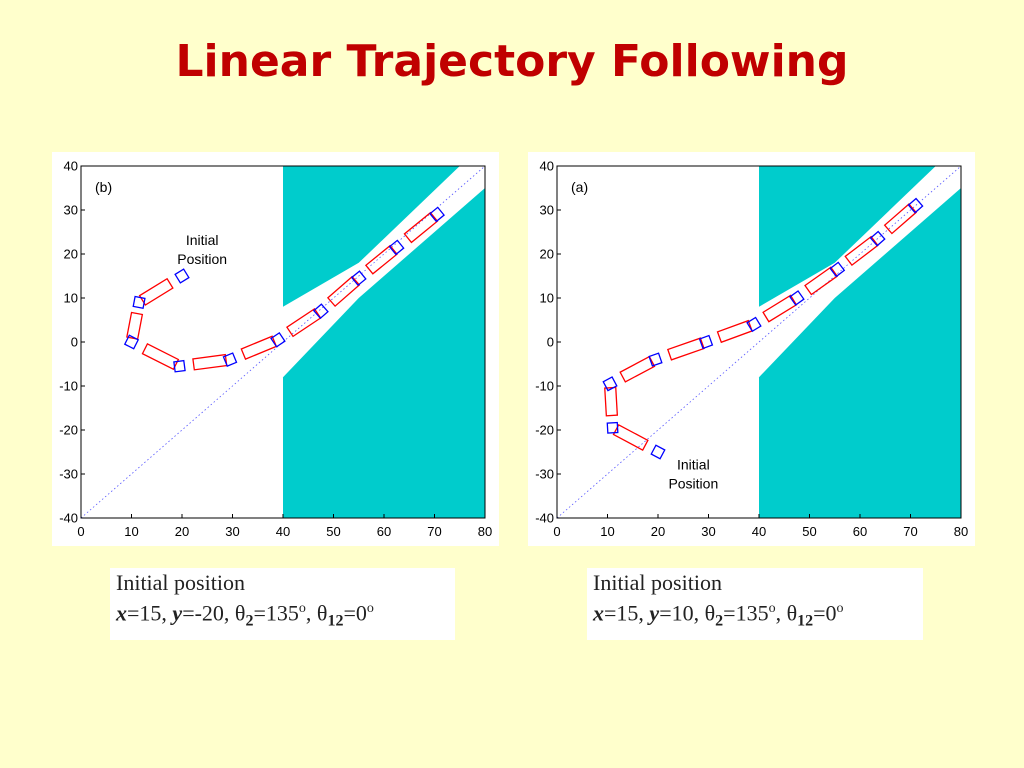  I want to click on chart-b-y-tick-label: -30, so click(68, 474).